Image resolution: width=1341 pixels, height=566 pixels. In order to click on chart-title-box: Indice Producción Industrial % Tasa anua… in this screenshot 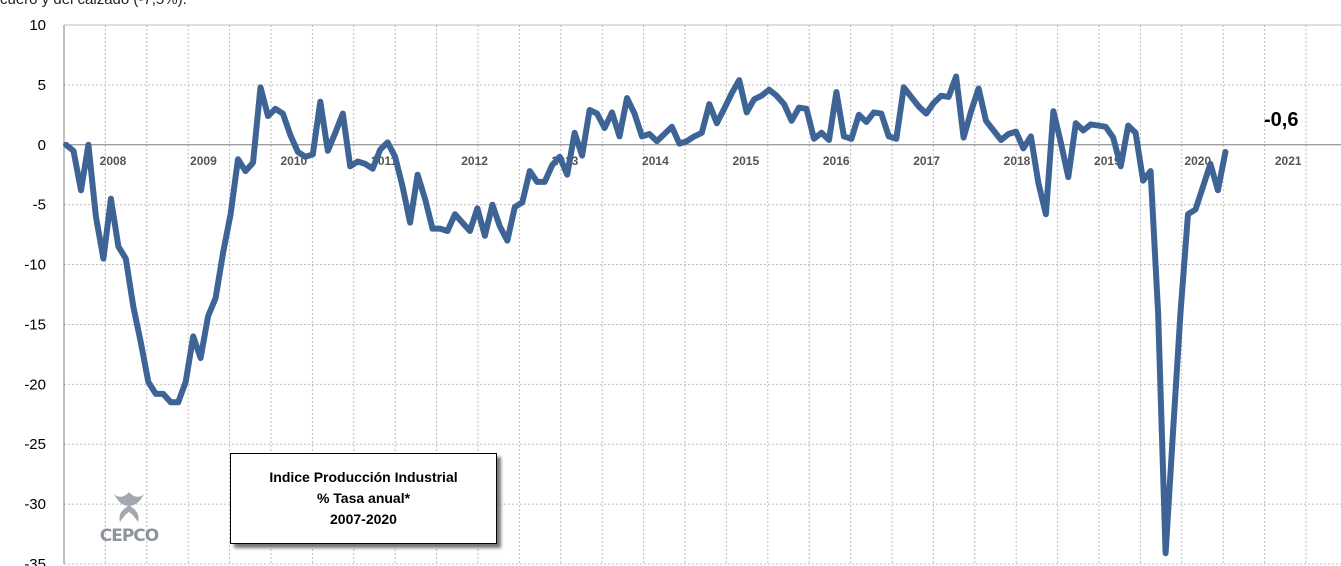, I will do `click(363, 498)`.